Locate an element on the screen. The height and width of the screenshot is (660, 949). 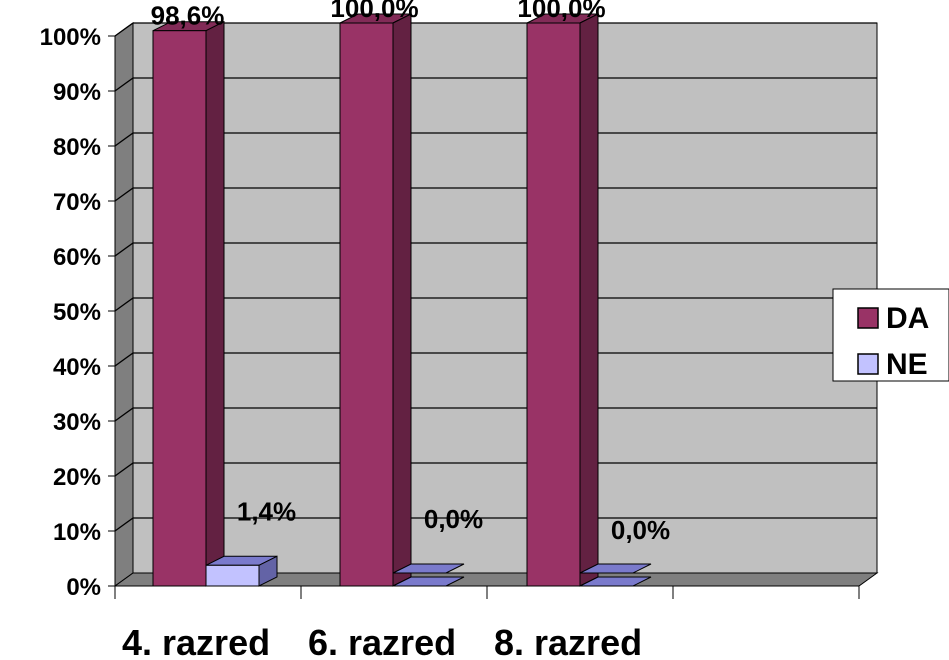
y-tick-label: 70% is located at coordinates (77, 202).